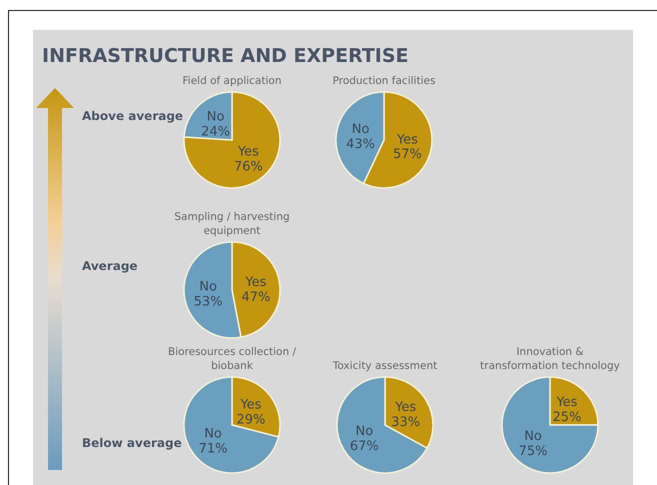  I want to click on data-label: 53%, so click(208, 302).